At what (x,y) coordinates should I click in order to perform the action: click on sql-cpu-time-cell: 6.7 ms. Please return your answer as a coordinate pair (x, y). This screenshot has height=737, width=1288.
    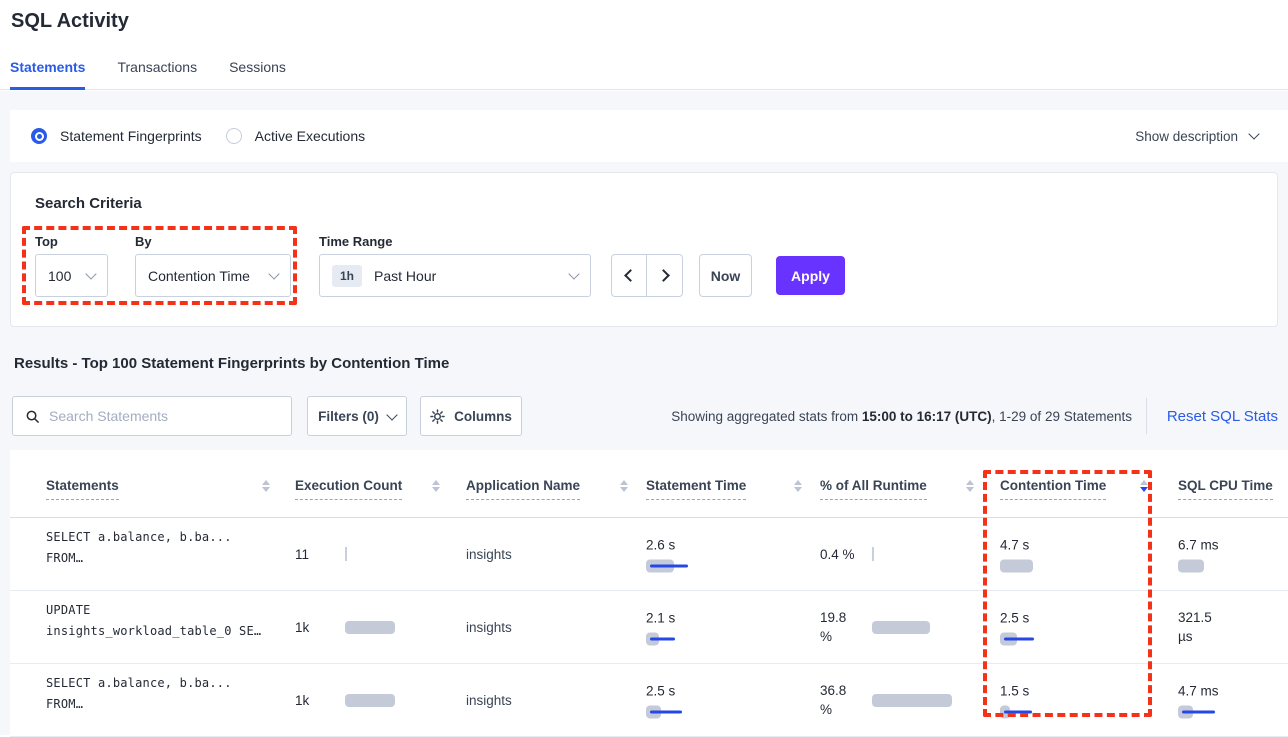
    Looking at the image, I should click on (1198, 554).